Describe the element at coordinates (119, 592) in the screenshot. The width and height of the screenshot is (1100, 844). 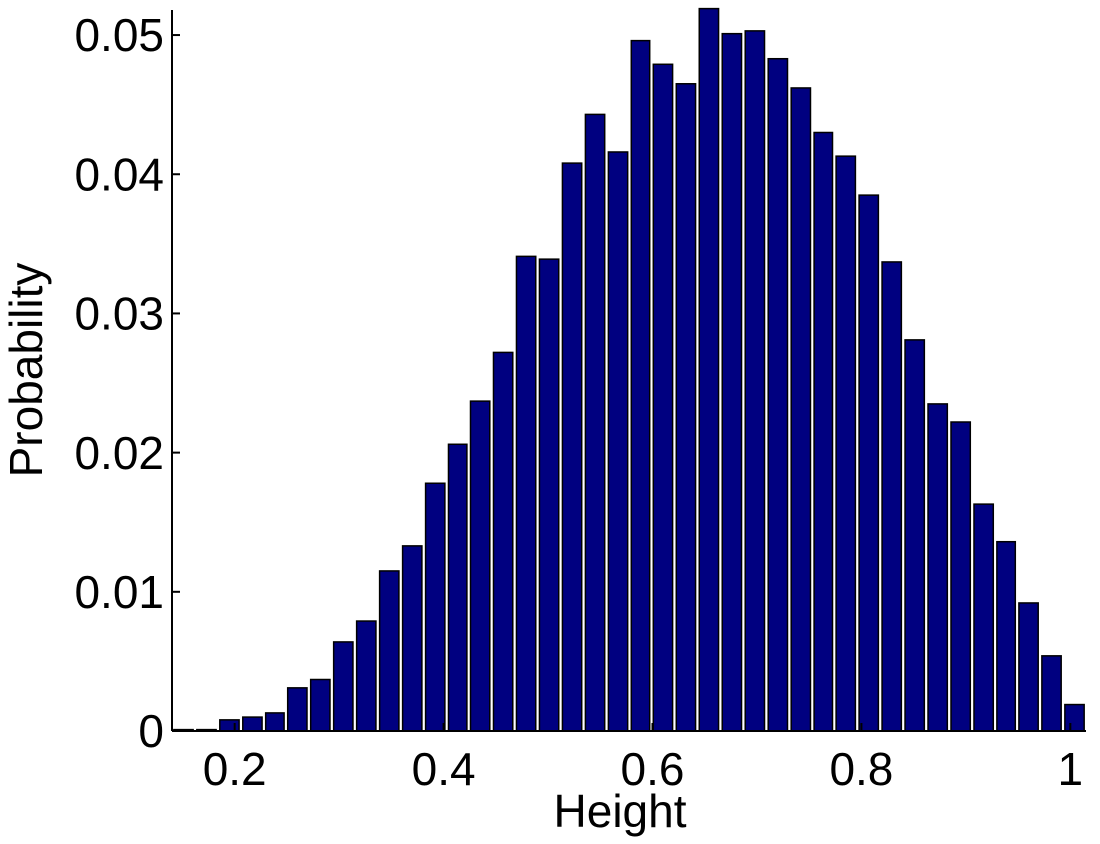
I see `y-tick-label: 0.01` at that location.